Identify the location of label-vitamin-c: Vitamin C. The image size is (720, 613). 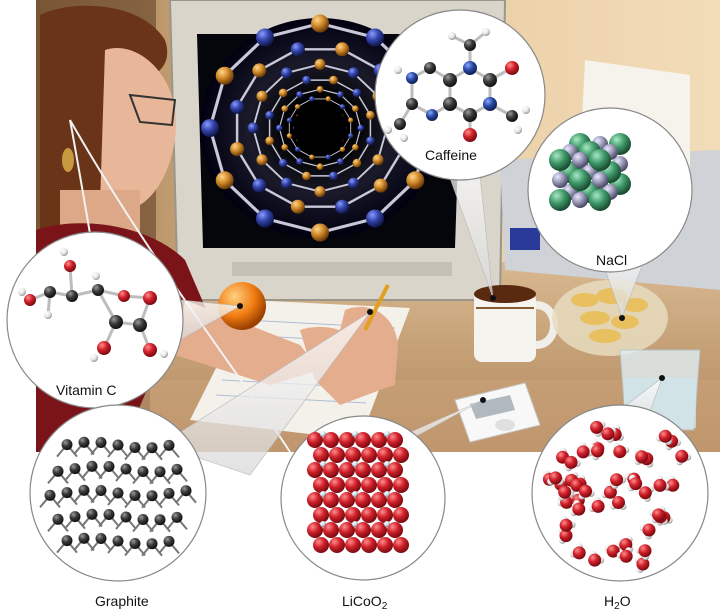
(86, 390).